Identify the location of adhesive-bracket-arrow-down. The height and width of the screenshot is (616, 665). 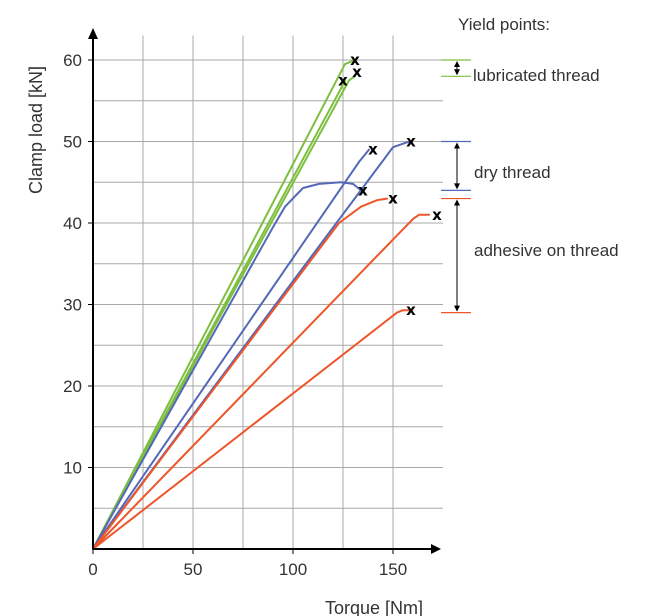
(457, 308).